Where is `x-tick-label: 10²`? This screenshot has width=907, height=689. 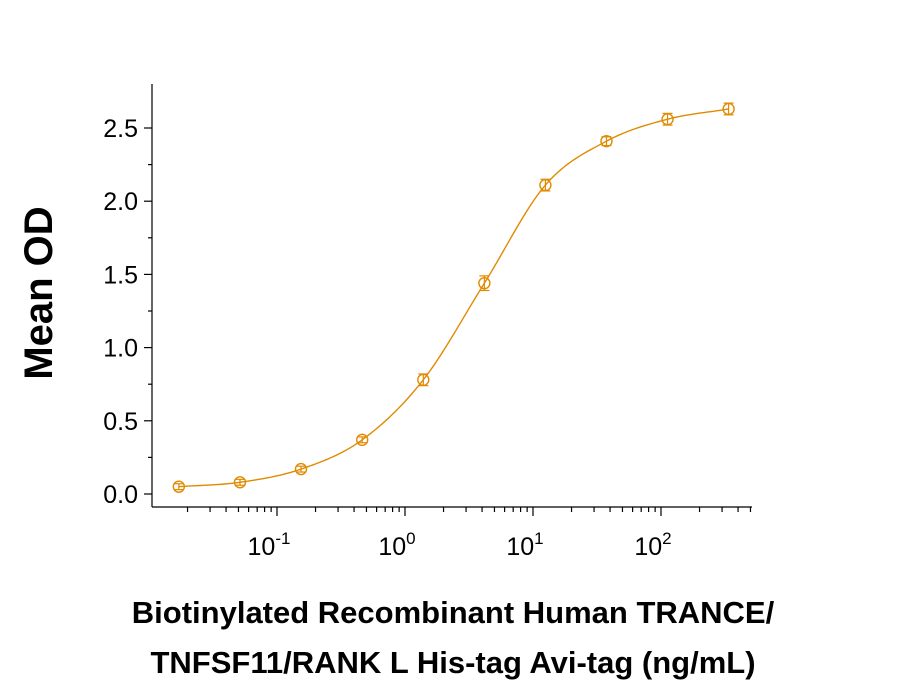 x-tick-label: 10² is located at coordinates (652, 545).